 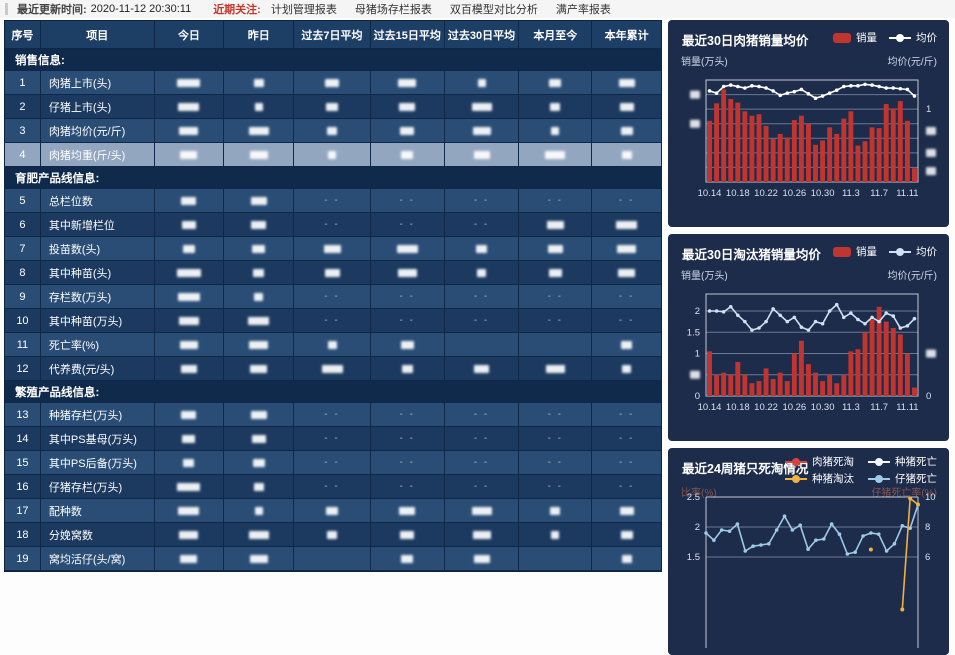 What do you see at coordinates (794, 193) in the screenshot?
I see `svg-text: 10.26` at bounding box center [794, 193].